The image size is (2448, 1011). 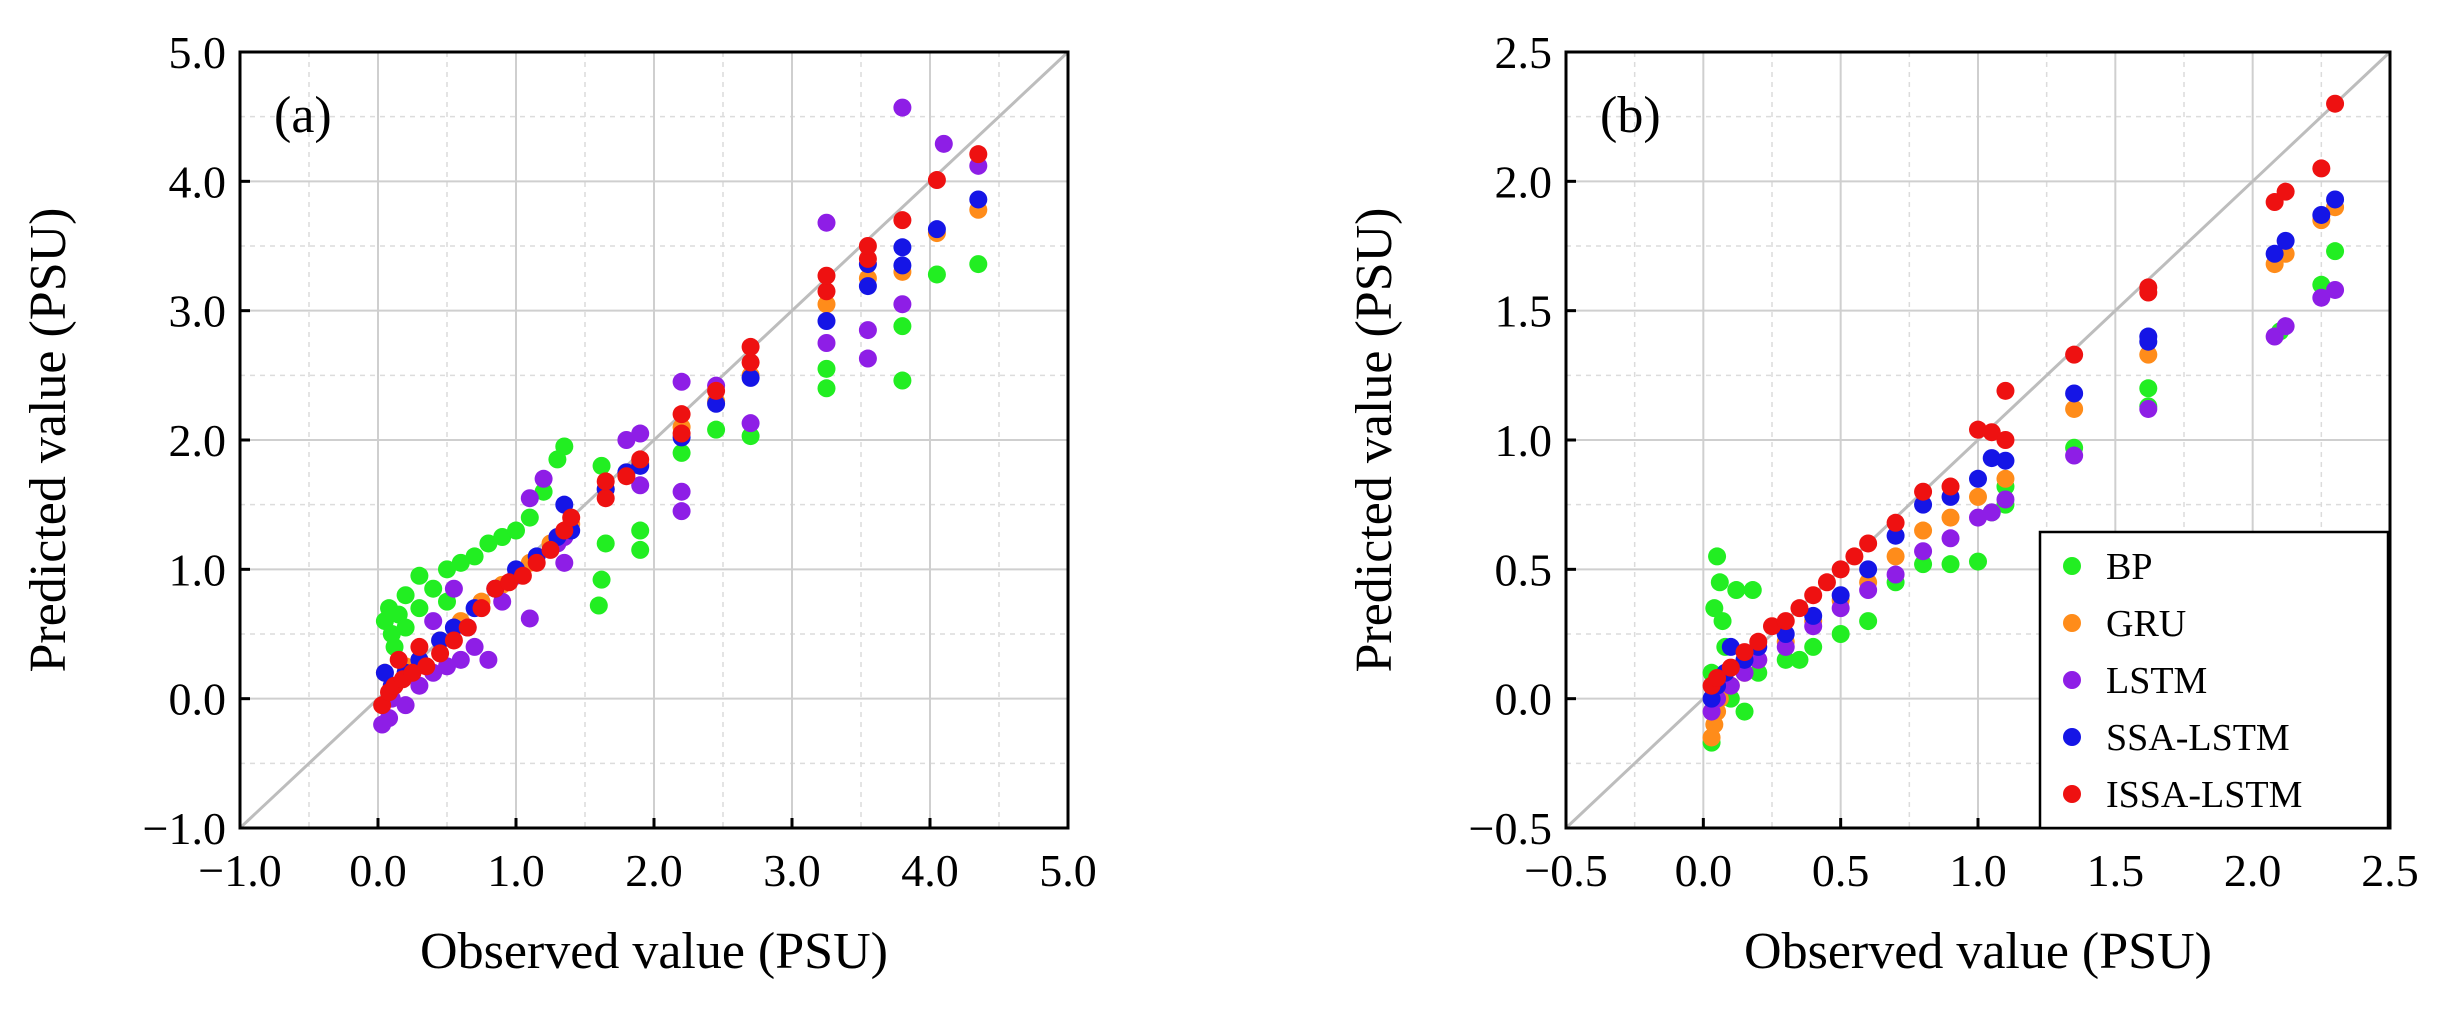 What do you see at coordinates (1978, 951) in the screenshot?
I see `x-axis-title: Observed value (PSU)` at bounding box center [1978, 951].